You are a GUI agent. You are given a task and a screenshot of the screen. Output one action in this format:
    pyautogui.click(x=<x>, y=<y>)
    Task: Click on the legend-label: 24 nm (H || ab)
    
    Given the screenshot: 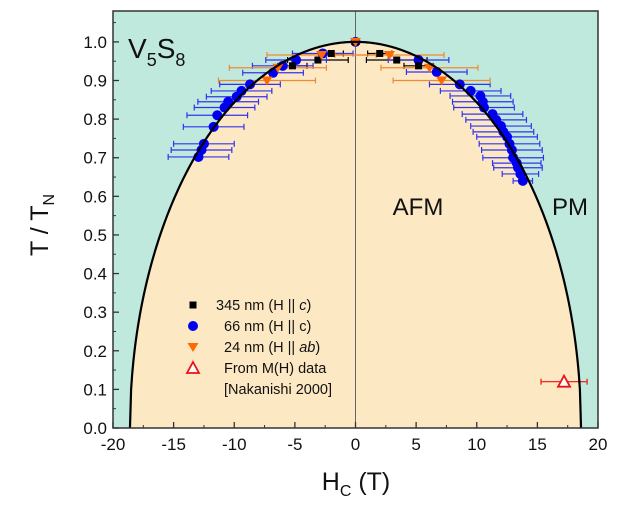 What is the action you would take?
    pyautogui.click(x=272, y=348)
    